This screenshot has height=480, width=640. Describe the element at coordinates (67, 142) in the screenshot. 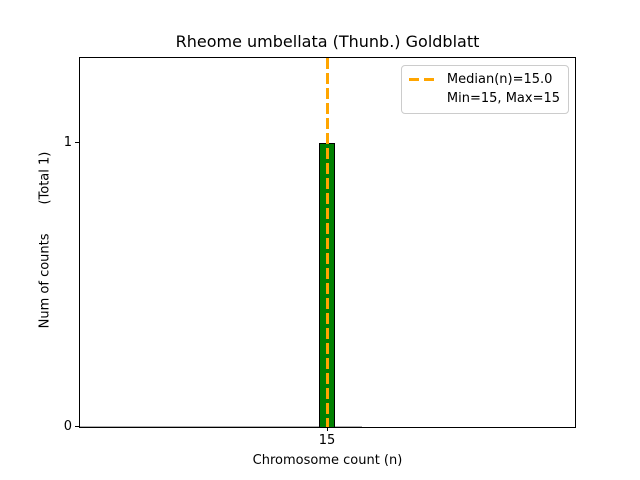

I see `ytick-label-1: 1` at that location.